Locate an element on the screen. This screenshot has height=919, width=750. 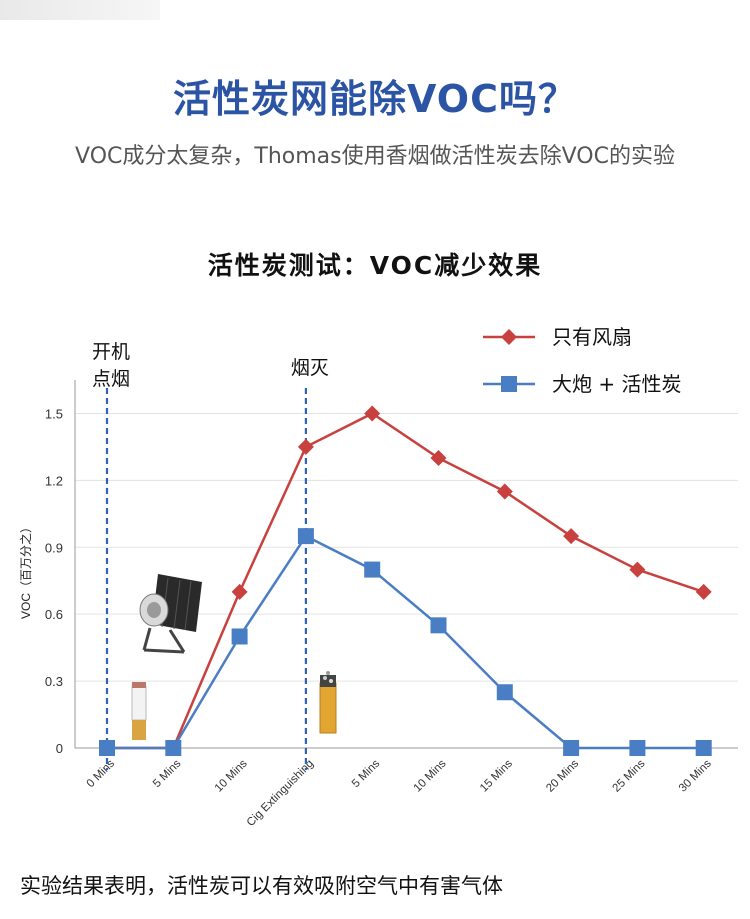
y-axis: 0 0.3 0.6 0.9 1.2 1.5 is located at coordinates (60, 568).